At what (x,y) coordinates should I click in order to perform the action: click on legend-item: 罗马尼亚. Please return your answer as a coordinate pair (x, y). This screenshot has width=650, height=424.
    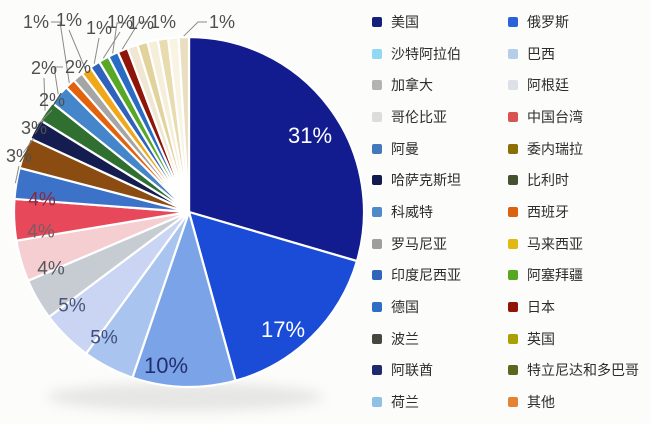
    Looking at the image, I should click on (437, 244).